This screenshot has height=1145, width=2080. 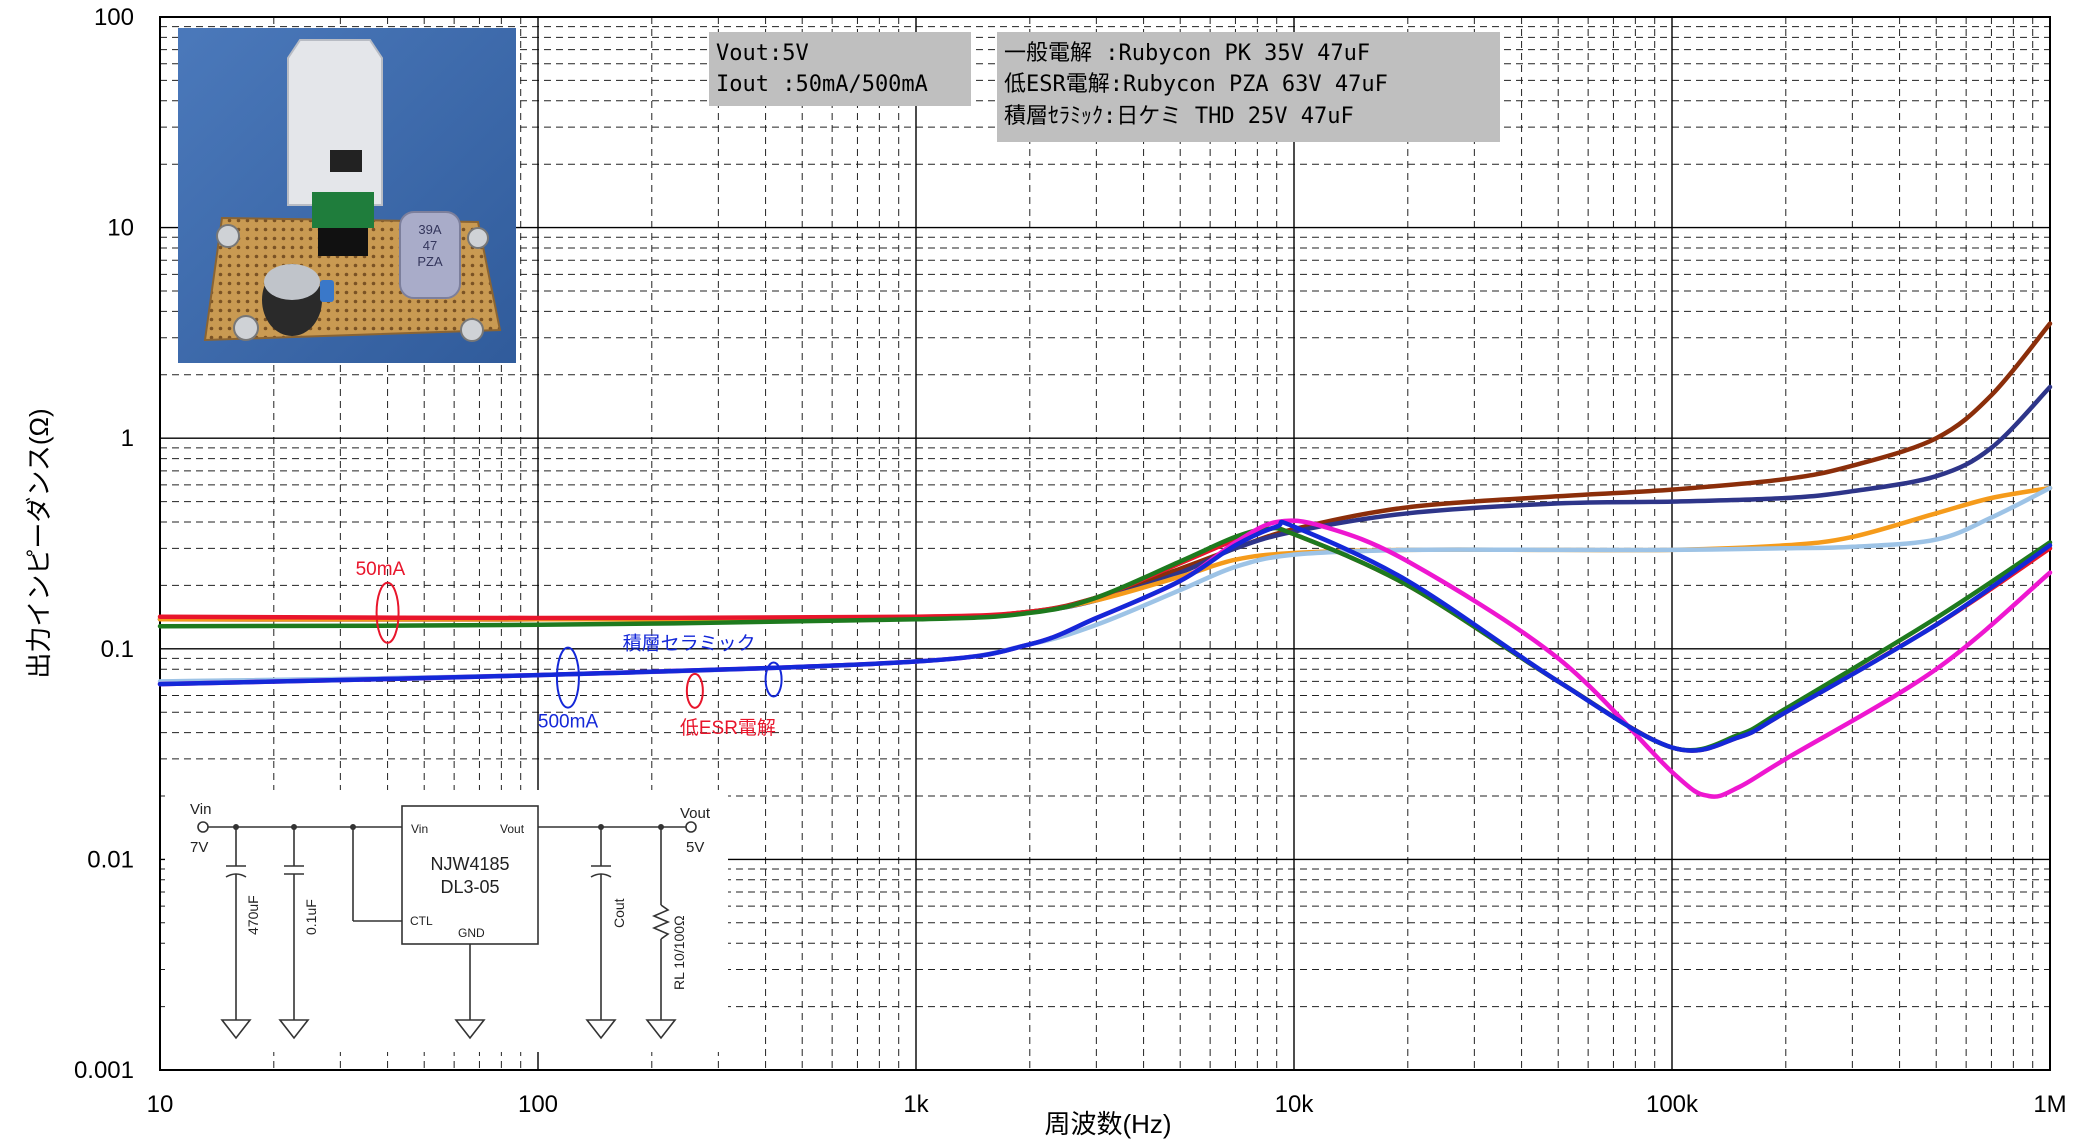 I want to click on annotation-ceramic: 積層セラミック, so click(x=689, y=643).